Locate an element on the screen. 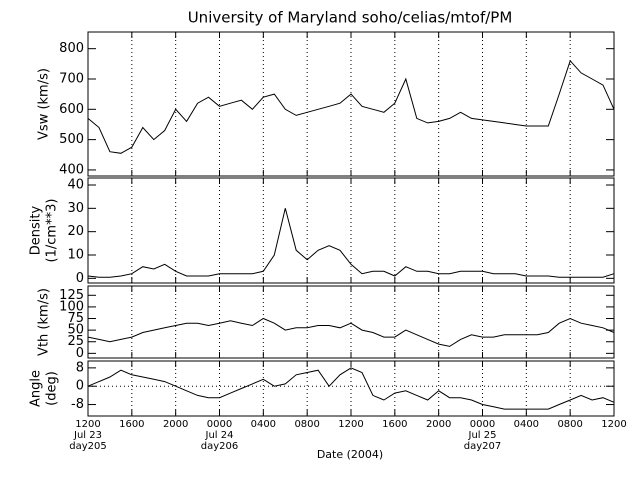  y-tick-label: 8 is located at coordinates (80, 367).